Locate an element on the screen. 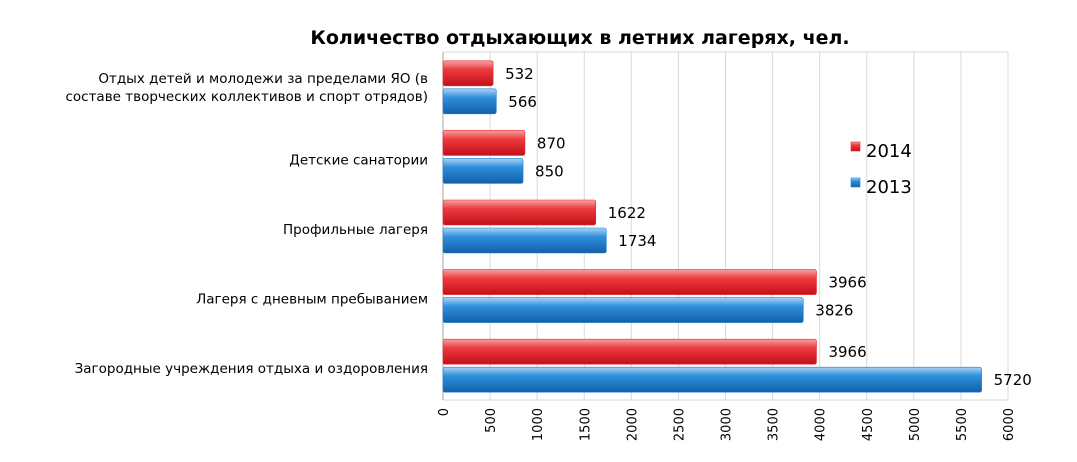  data-label-2013-3: 3826 is located at coordinates (834, 311).